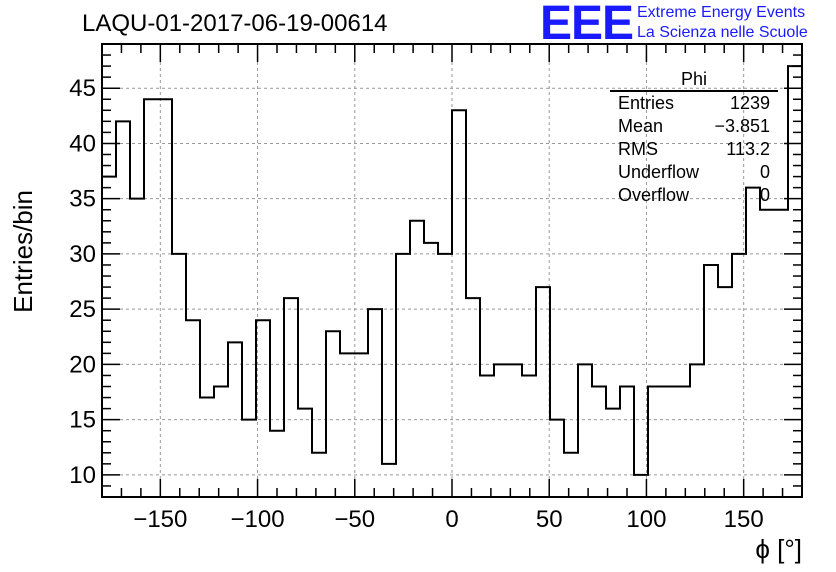  I want to click on stats-row-underflow: Underflow 0, so click(694, 172).